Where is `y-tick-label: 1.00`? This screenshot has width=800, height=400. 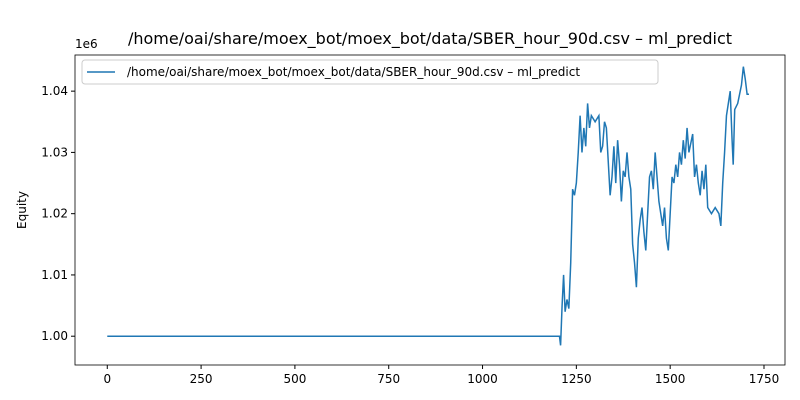
y-tick-label: 1.00 is located at coordinates (54, 336).